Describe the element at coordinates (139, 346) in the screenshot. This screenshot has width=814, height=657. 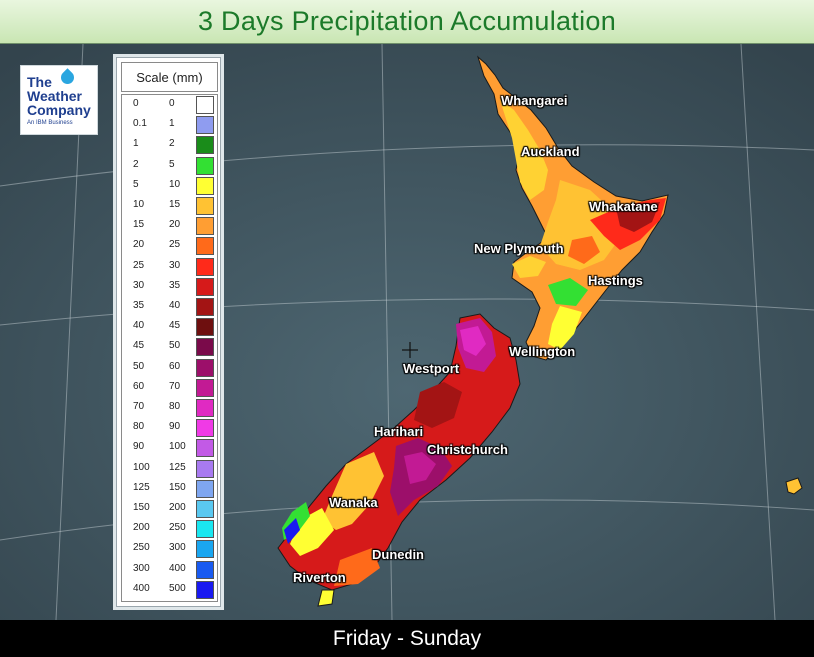
I see `legend-from: 45` at that location.